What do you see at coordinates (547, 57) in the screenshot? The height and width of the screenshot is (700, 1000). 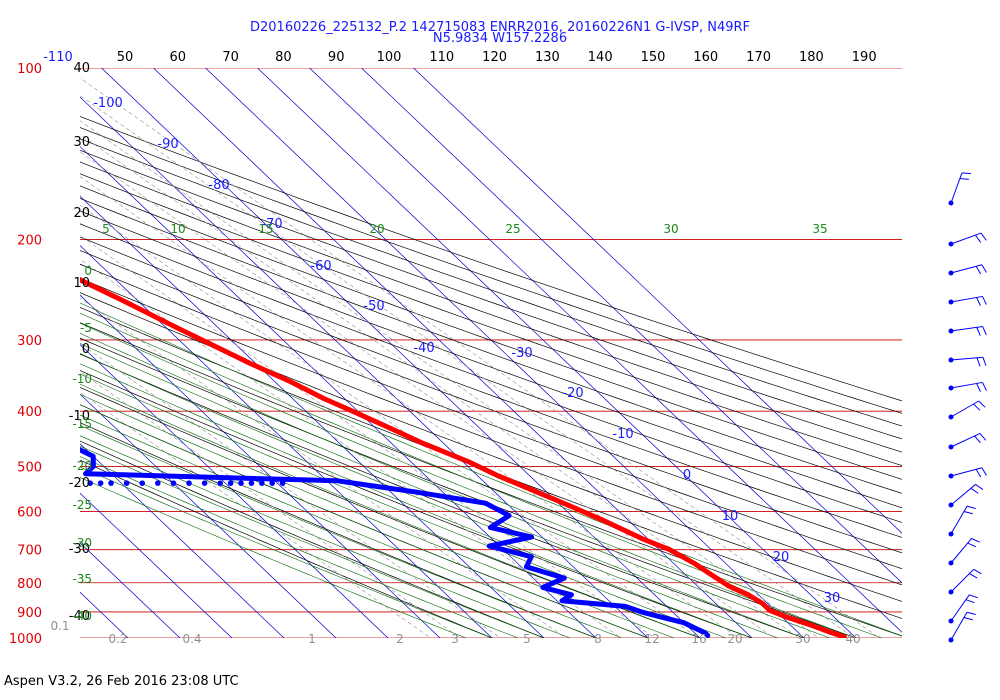 I see `top-tick-label: 130` at bounding box center [547, 57].